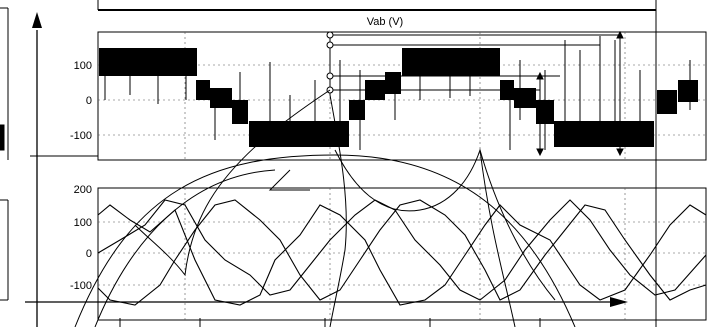 This screenshot has height=327, width=711. What do you see at coordinates (83, 223) in the screenshot?
I see `bottom-y-tick-100: 100` at bounding box center [83, 223].